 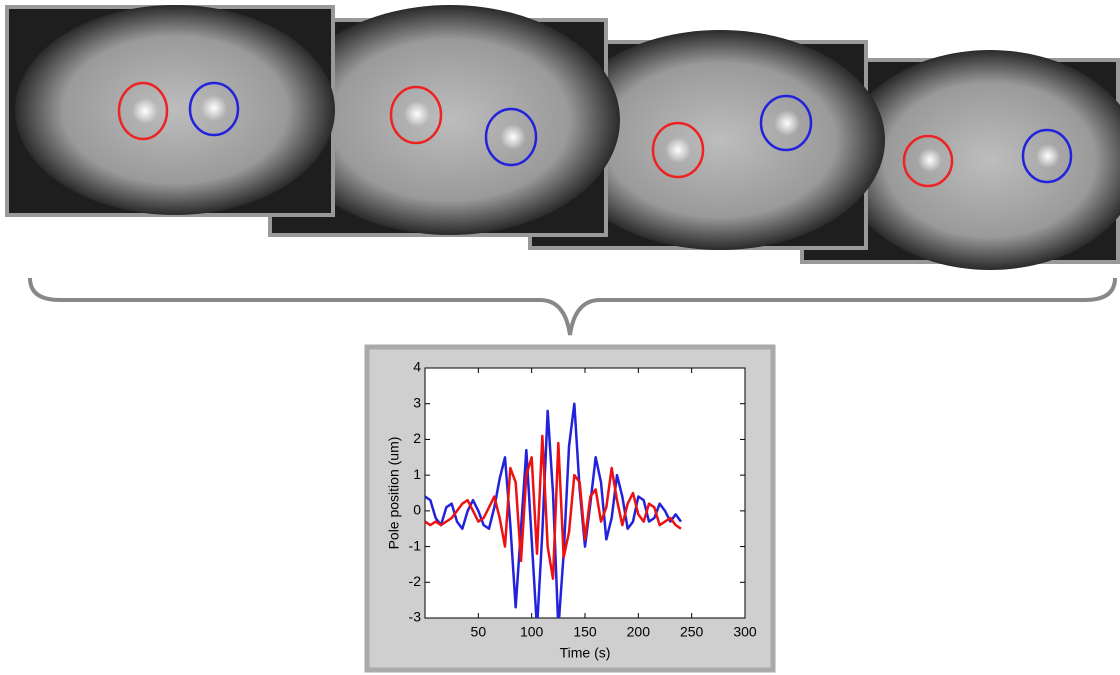 I want to click on plot-area, so click(x=585, y=493).